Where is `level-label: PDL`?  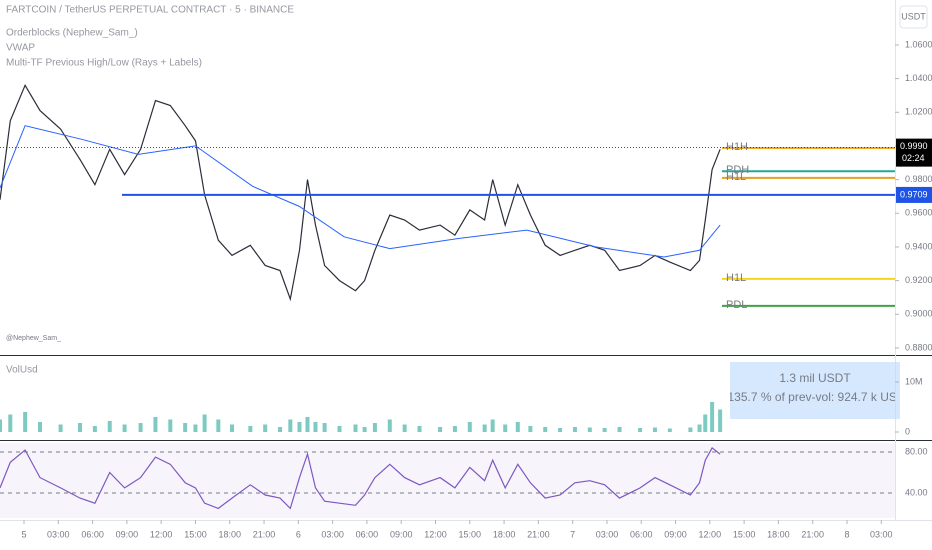 level-label: PDL is located at coordinates (736, 305).